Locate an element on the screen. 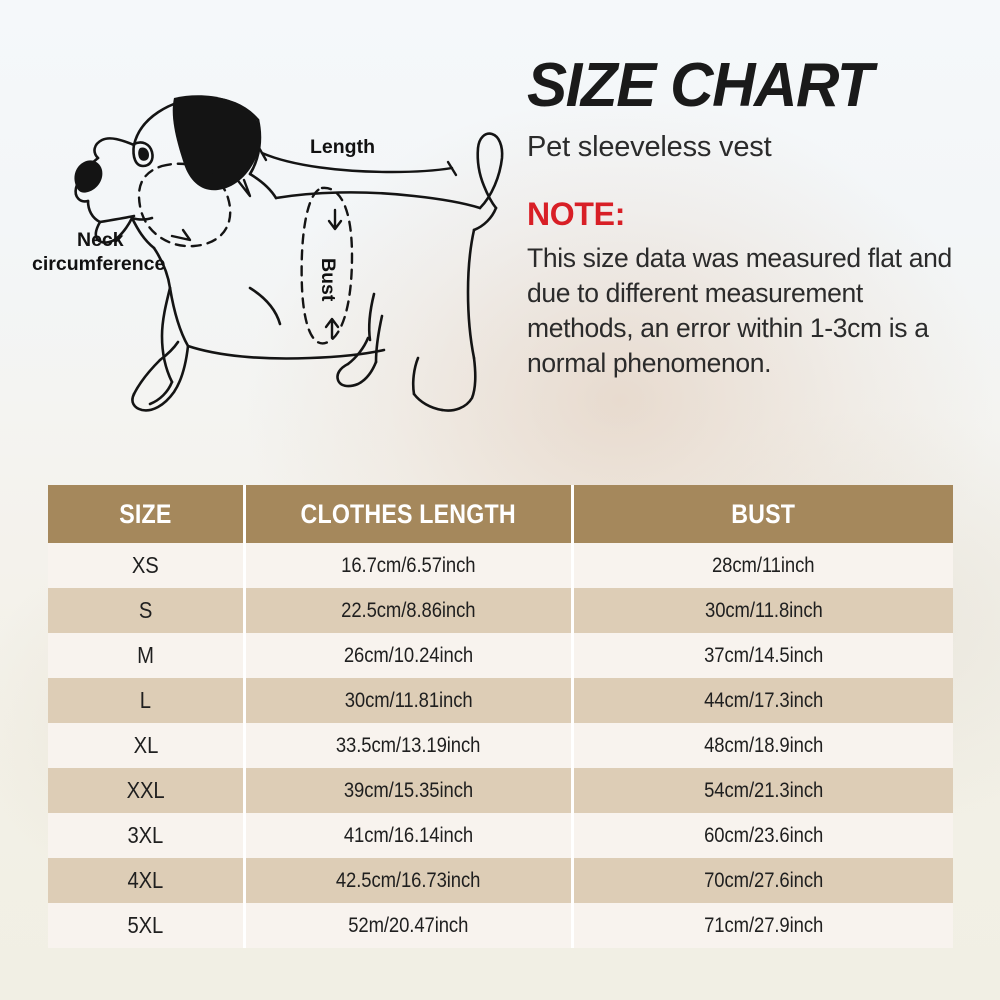 The image size is (1000, 1000). table-row: 3XL 41cm/16.14inch 60cm/23.6inch is located at coordinates (500, 835).